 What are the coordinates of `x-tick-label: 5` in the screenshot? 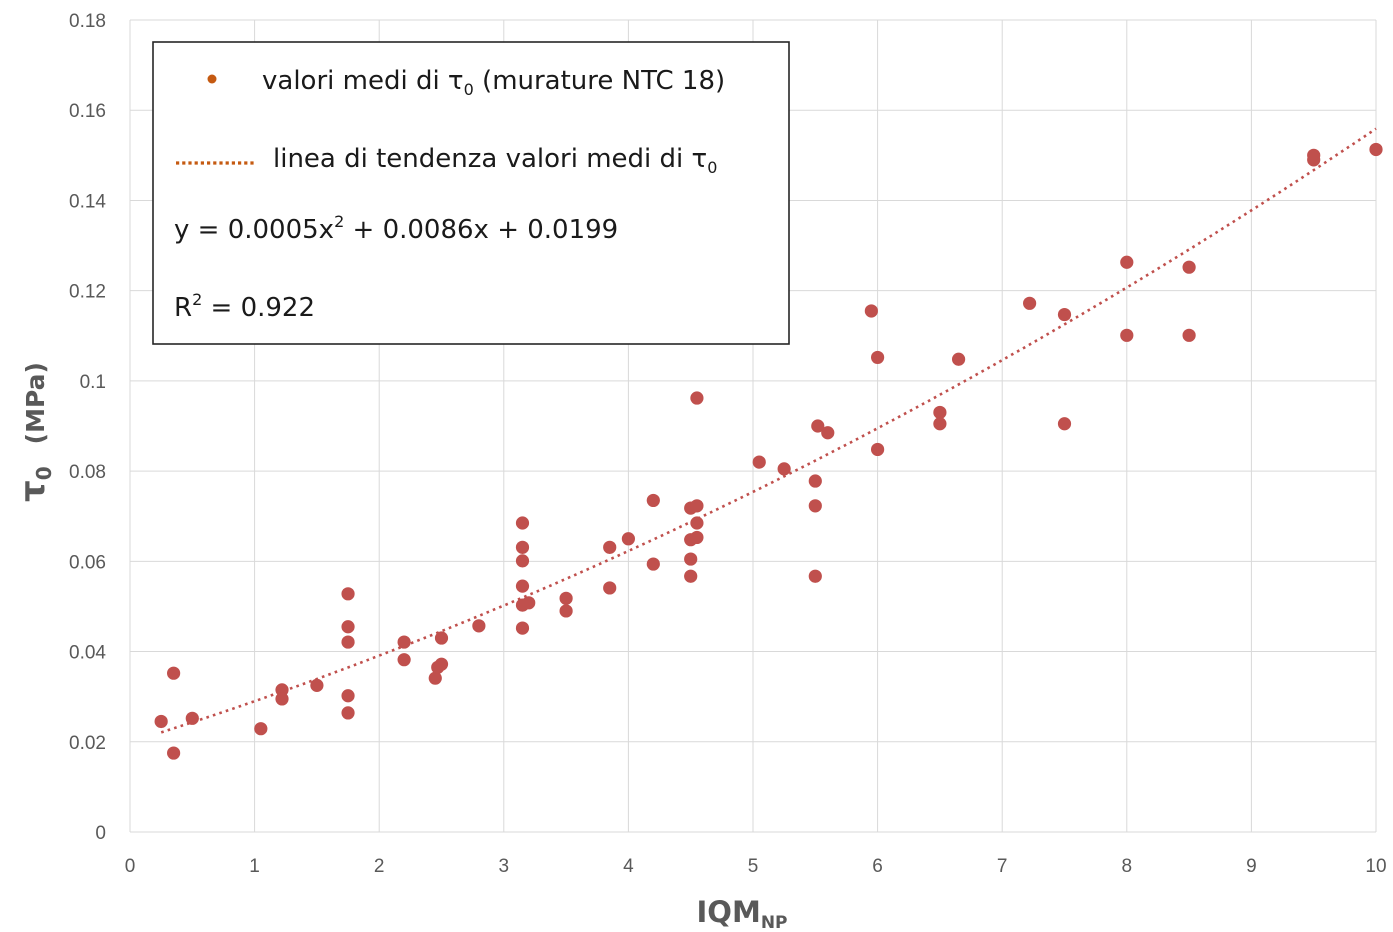 It's located at (753, 866).